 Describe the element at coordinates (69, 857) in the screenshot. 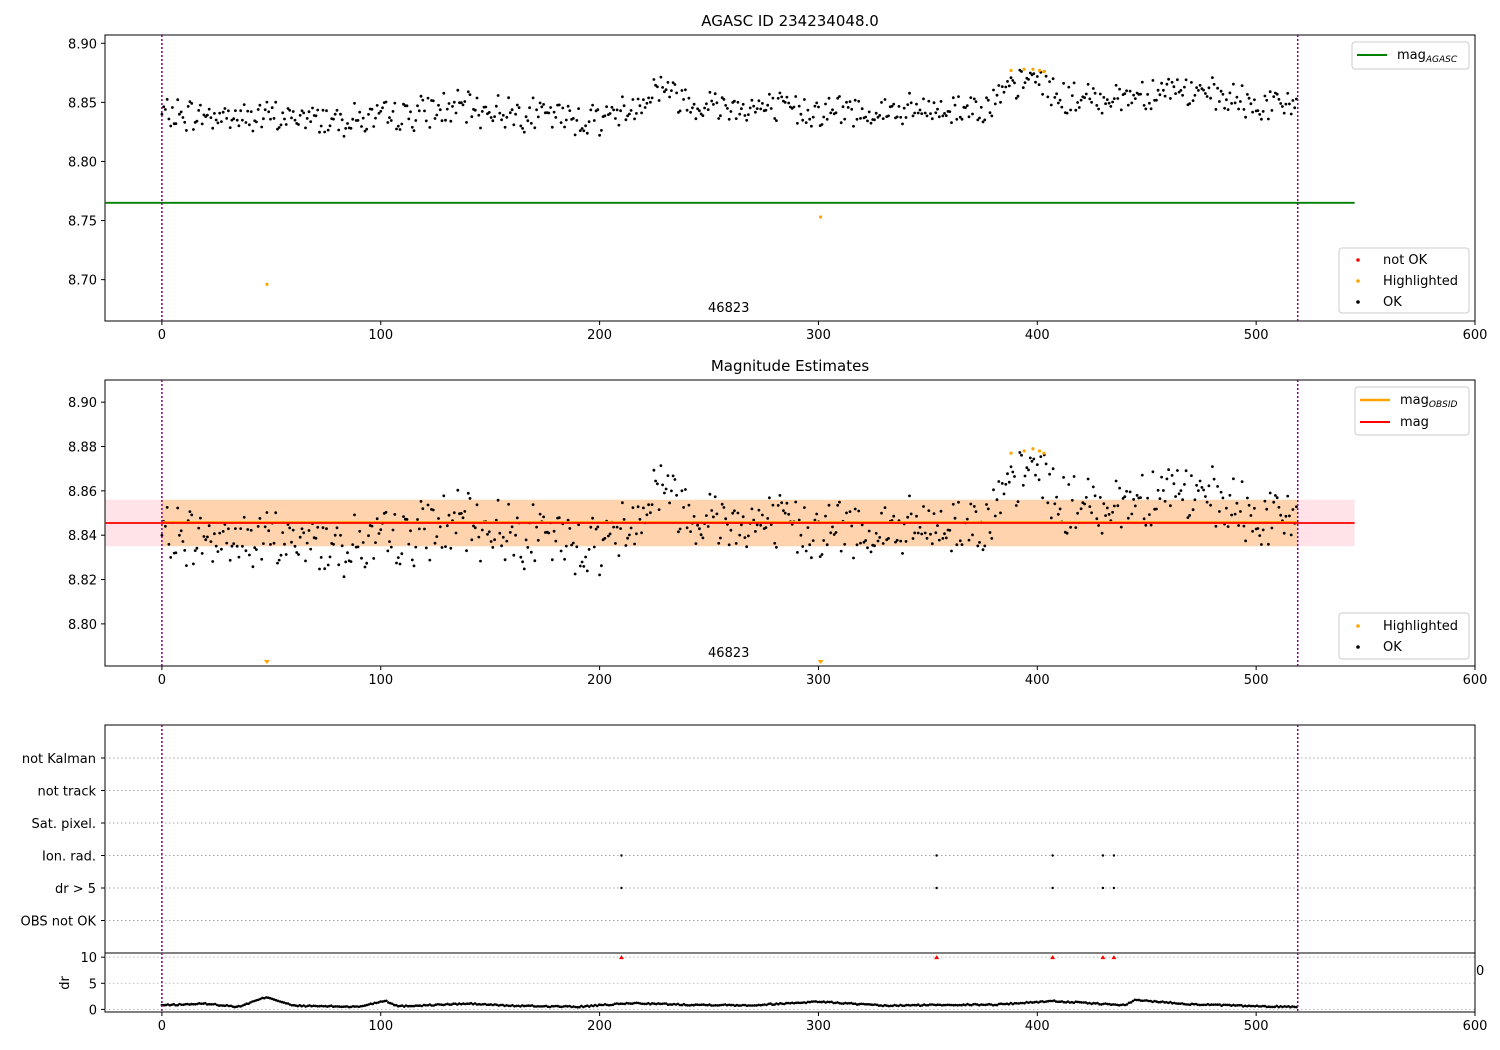

I see `flag-label: Ion. rad.` at that location.